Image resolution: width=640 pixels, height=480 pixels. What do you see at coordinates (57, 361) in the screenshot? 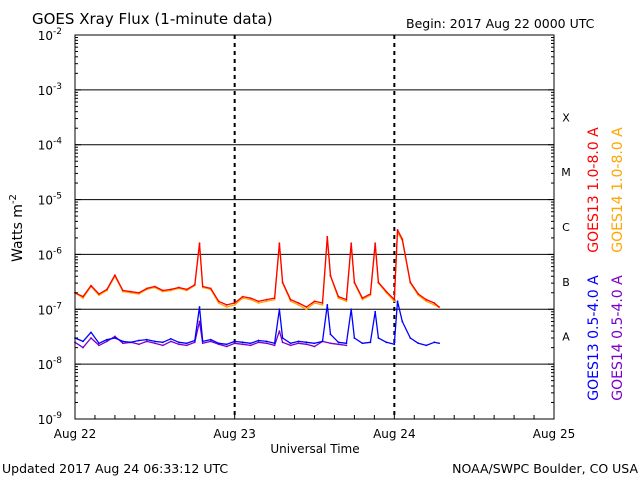
I see `y-tick-exponent: -8` at bounding box center [57, 361].